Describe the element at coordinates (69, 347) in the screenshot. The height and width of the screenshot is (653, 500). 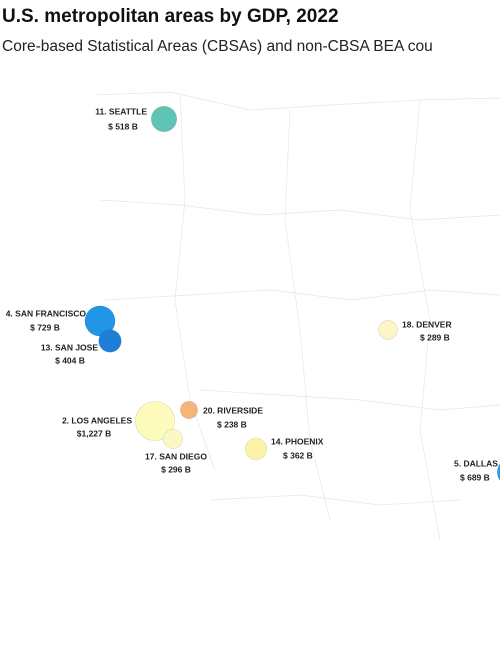
I see `area-name: 13. SAN JOSE` at that location.